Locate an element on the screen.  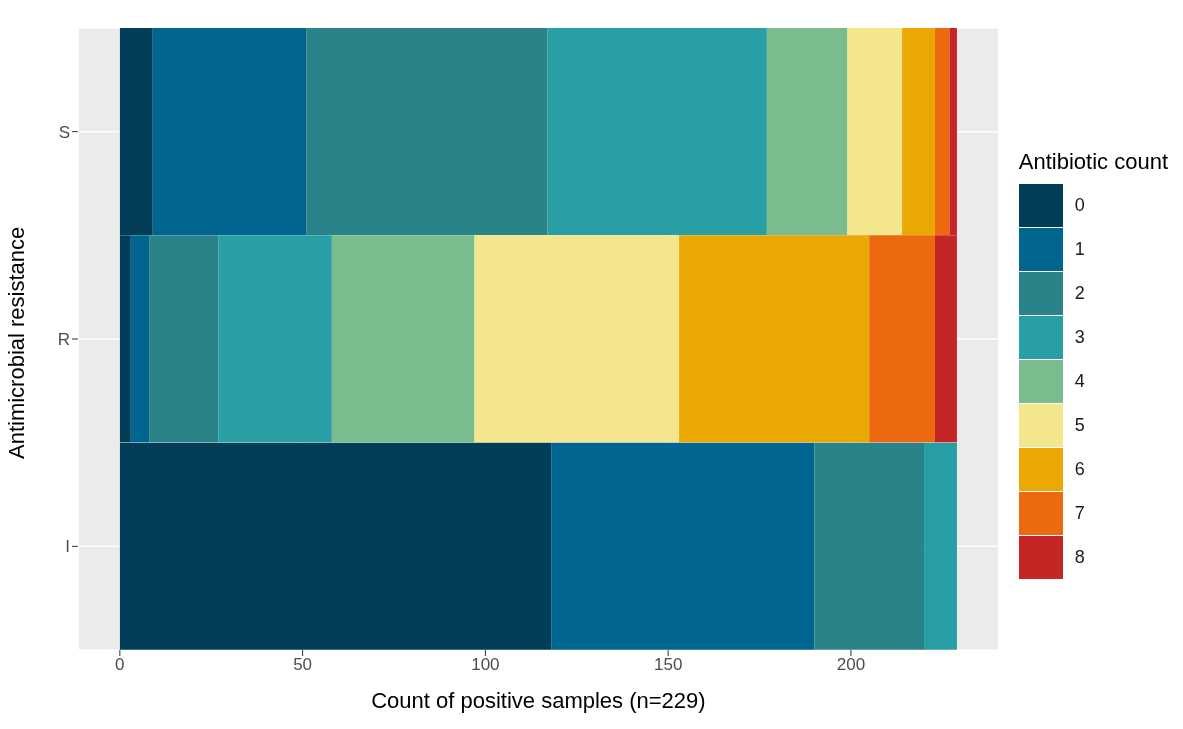
legend-label: 2 is located at coordinates (1079, 293).